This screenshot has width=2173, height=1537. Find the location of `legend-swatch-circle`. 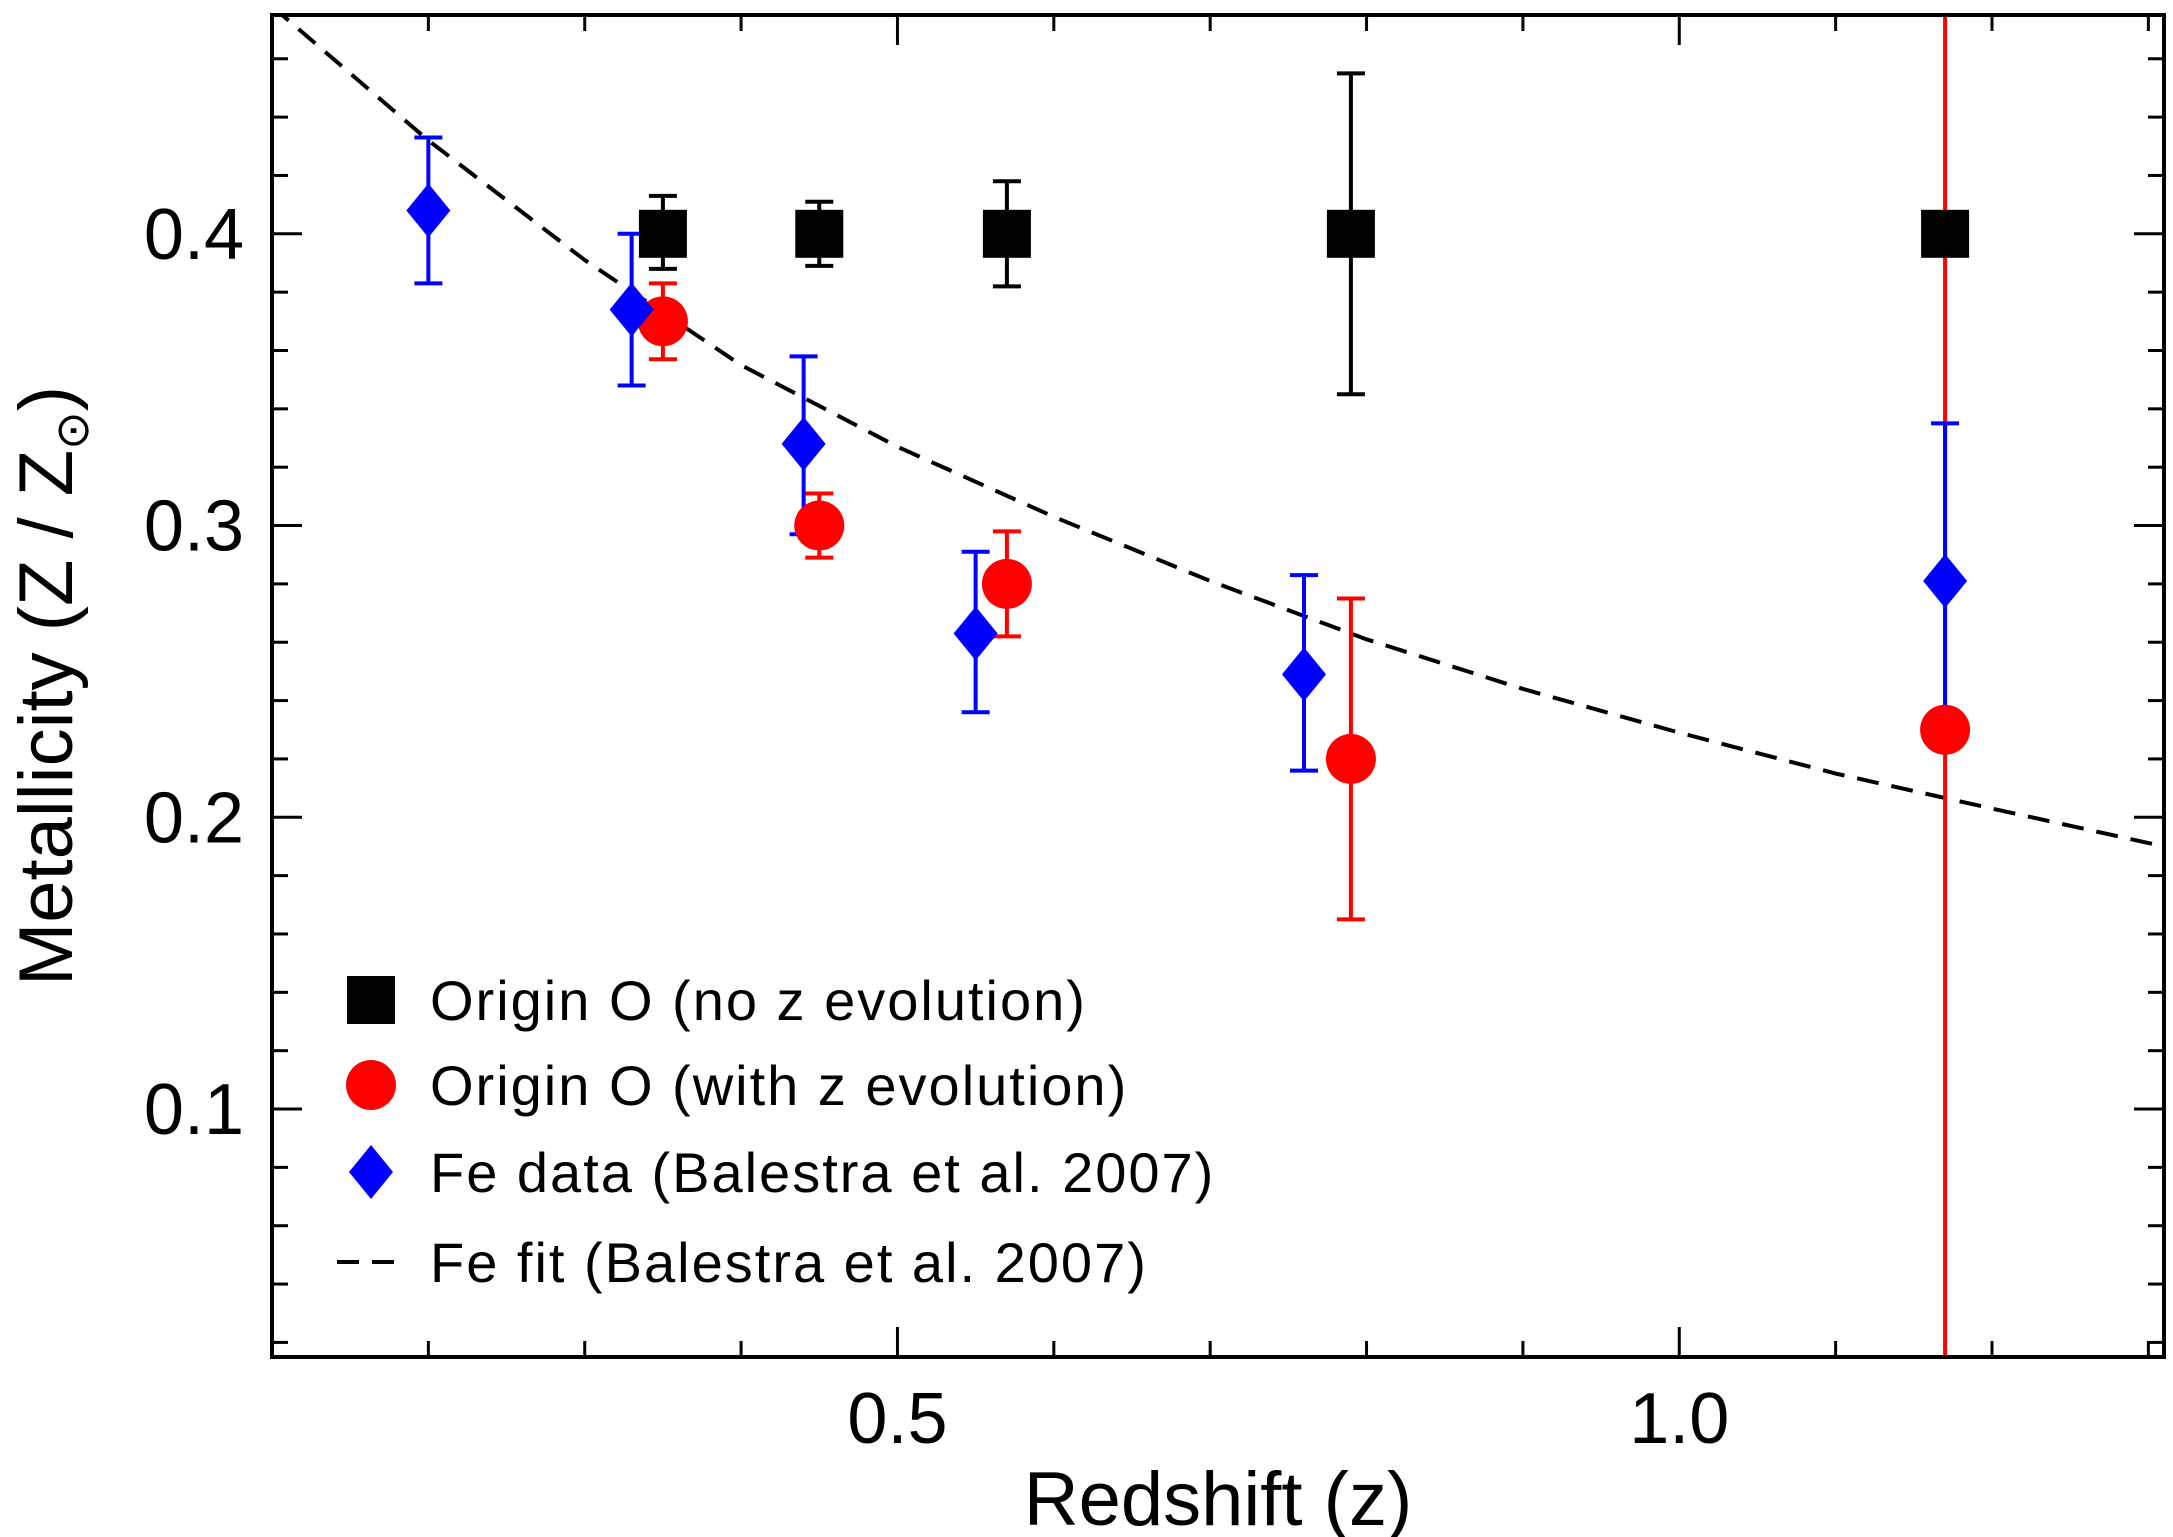

legend-swatch-circle is located at coordinates (371, 1085).